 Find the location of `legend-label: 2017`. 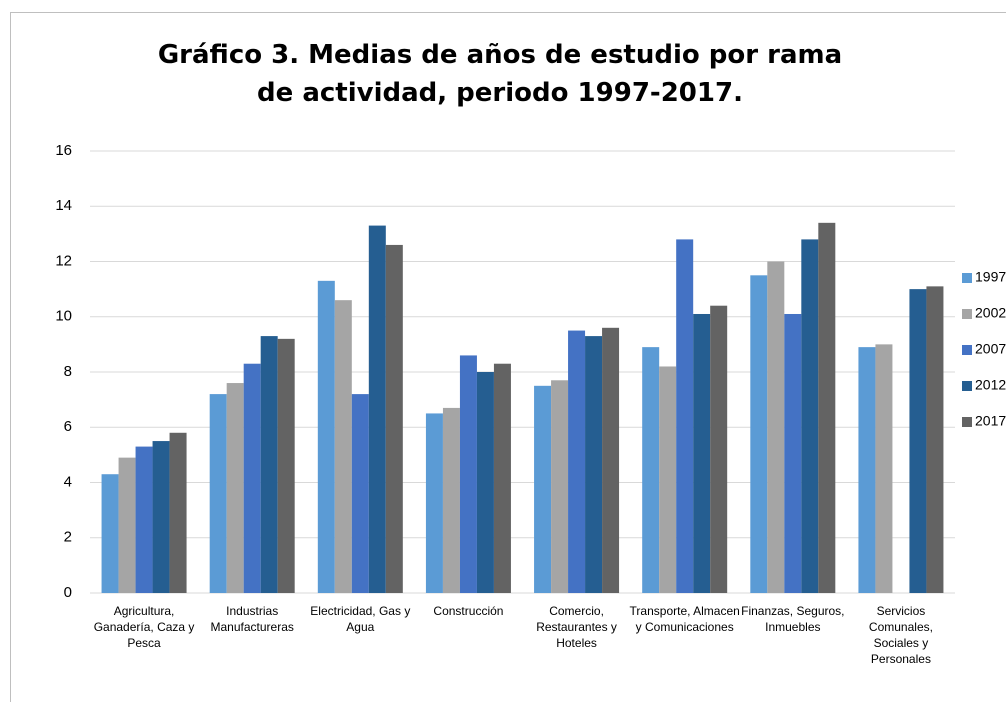

legend-label: 2017 is located at coordinates (990, 421).